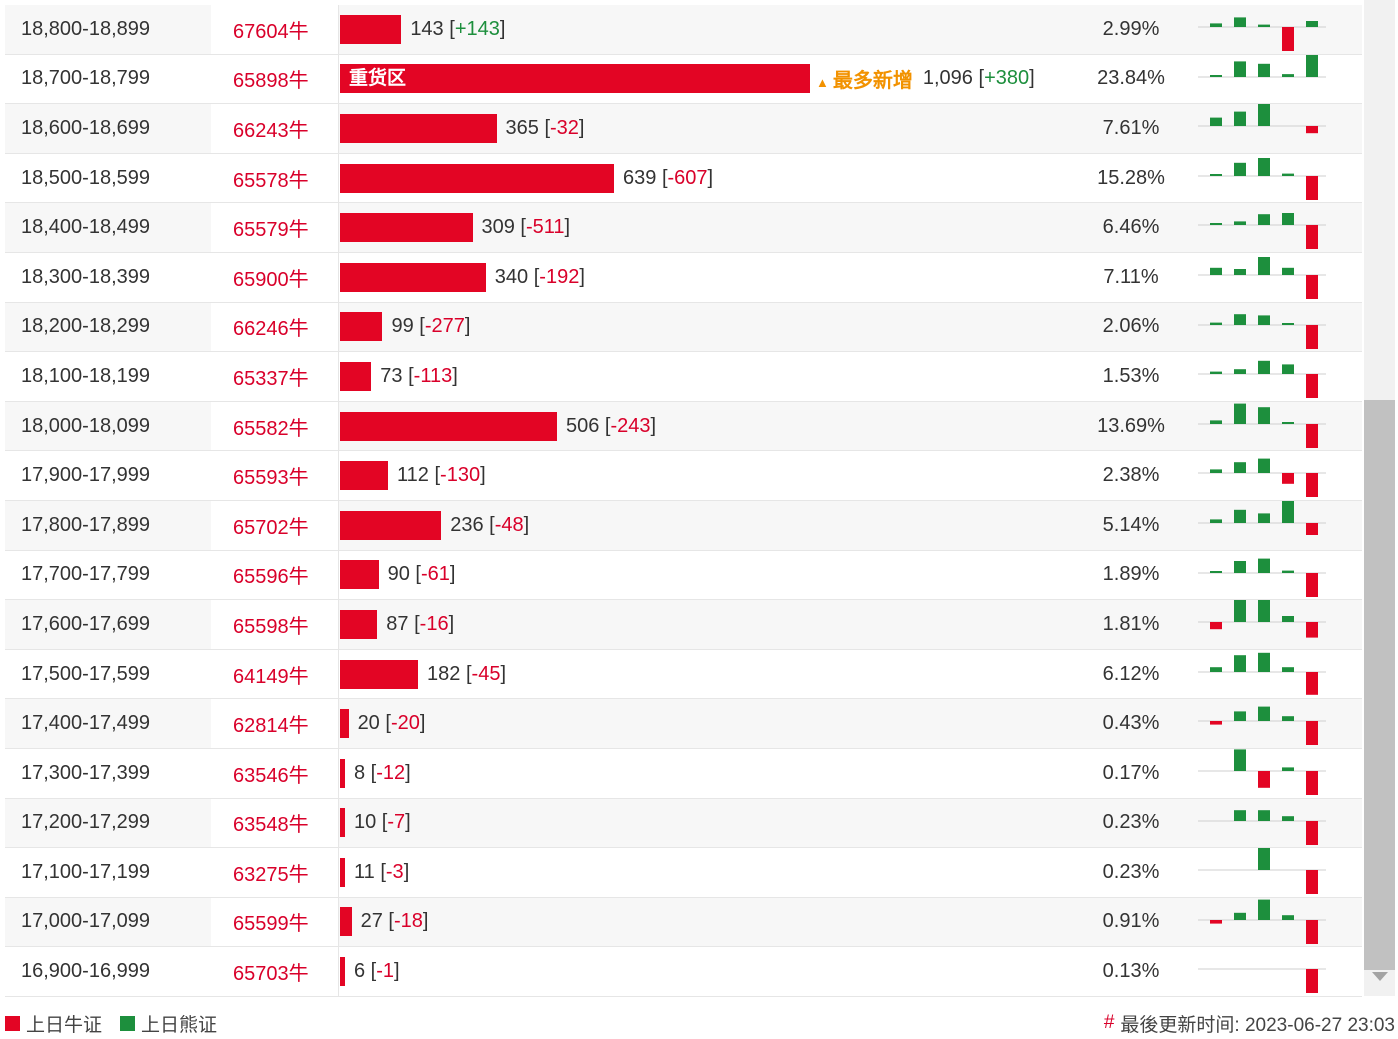  What do you see at coordinates (86, 822) in the screenshot?
I see `price-range: 17,200-17,299` at bounding box center [86, 822].